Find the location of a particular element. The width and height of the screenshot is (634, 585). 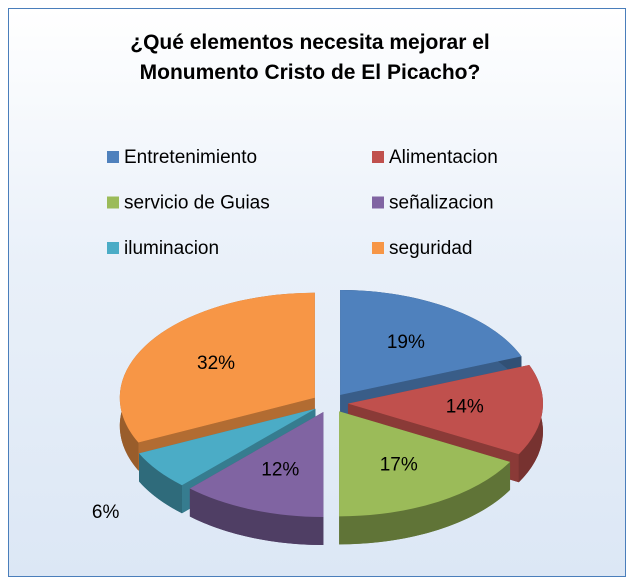

data-label: 6% is located at coordinates (106, 512).